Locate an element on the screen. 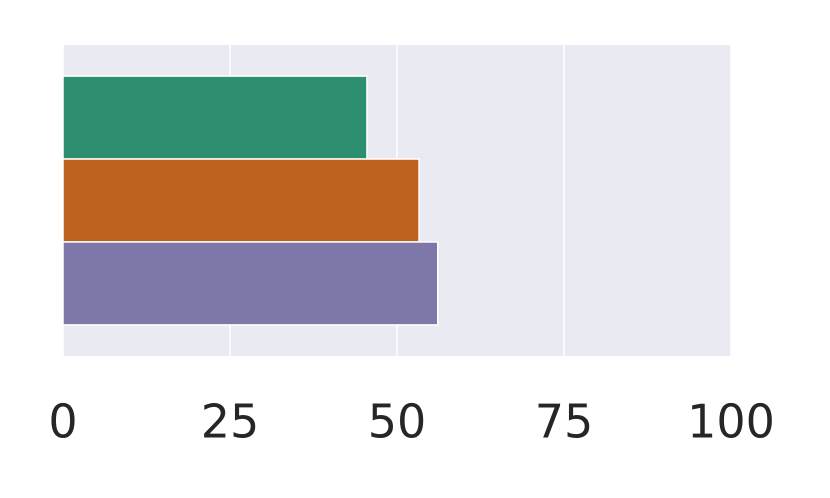 The width and height of the screenshot is (830, 498). x-tick-label: 25 is located at coordinates (230, 422).